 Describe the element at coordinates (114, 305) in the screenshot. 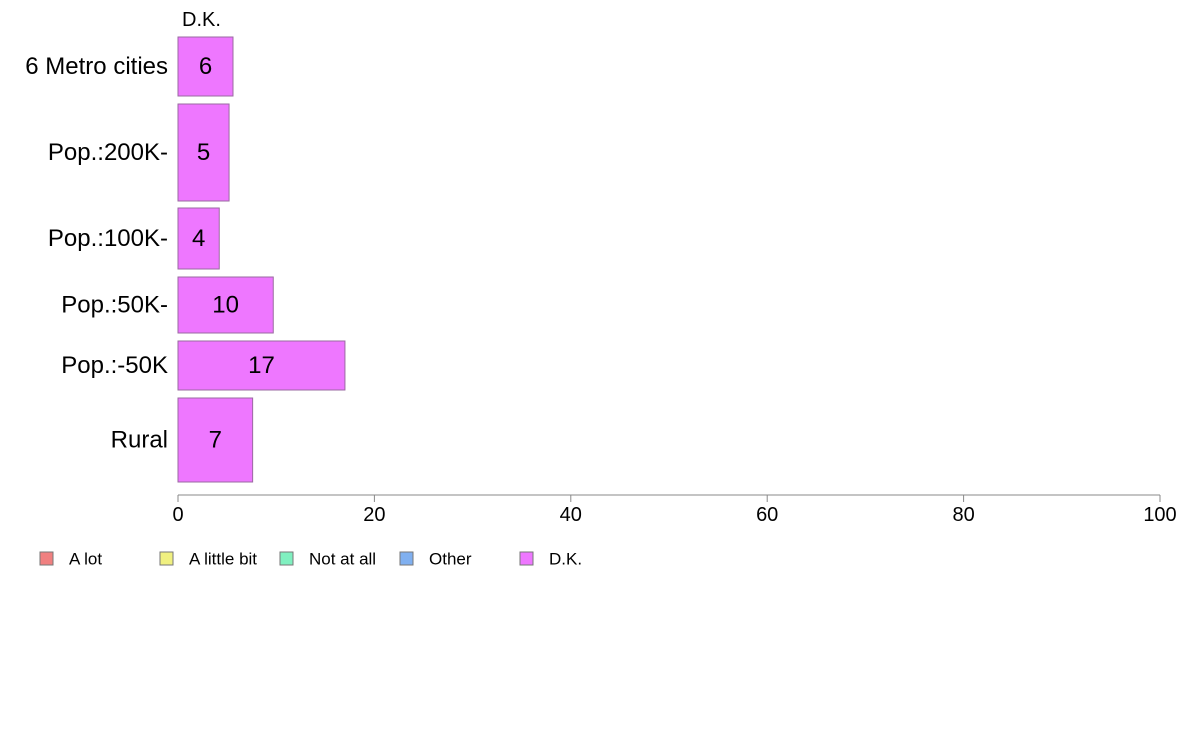

I see `category-label: Pop.:50K-` at that location.